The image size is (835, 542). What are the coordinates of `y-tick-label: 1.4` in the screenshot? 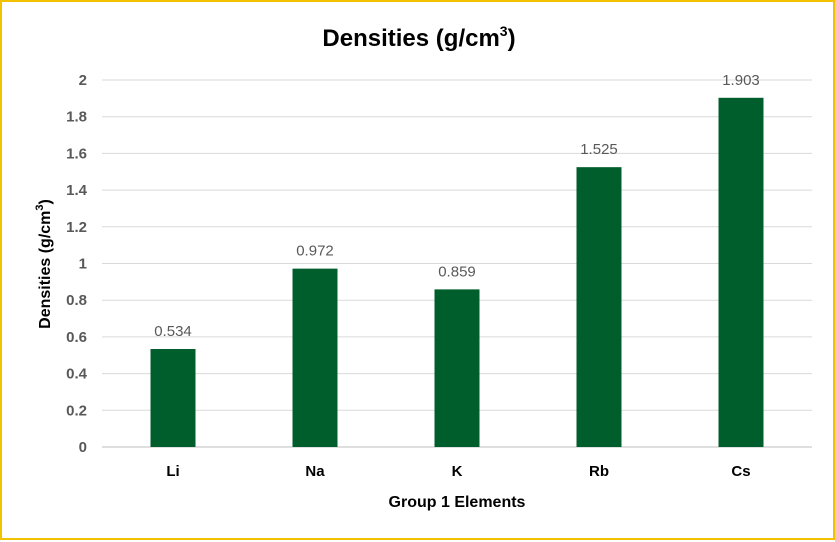 It's located at (77, 190).